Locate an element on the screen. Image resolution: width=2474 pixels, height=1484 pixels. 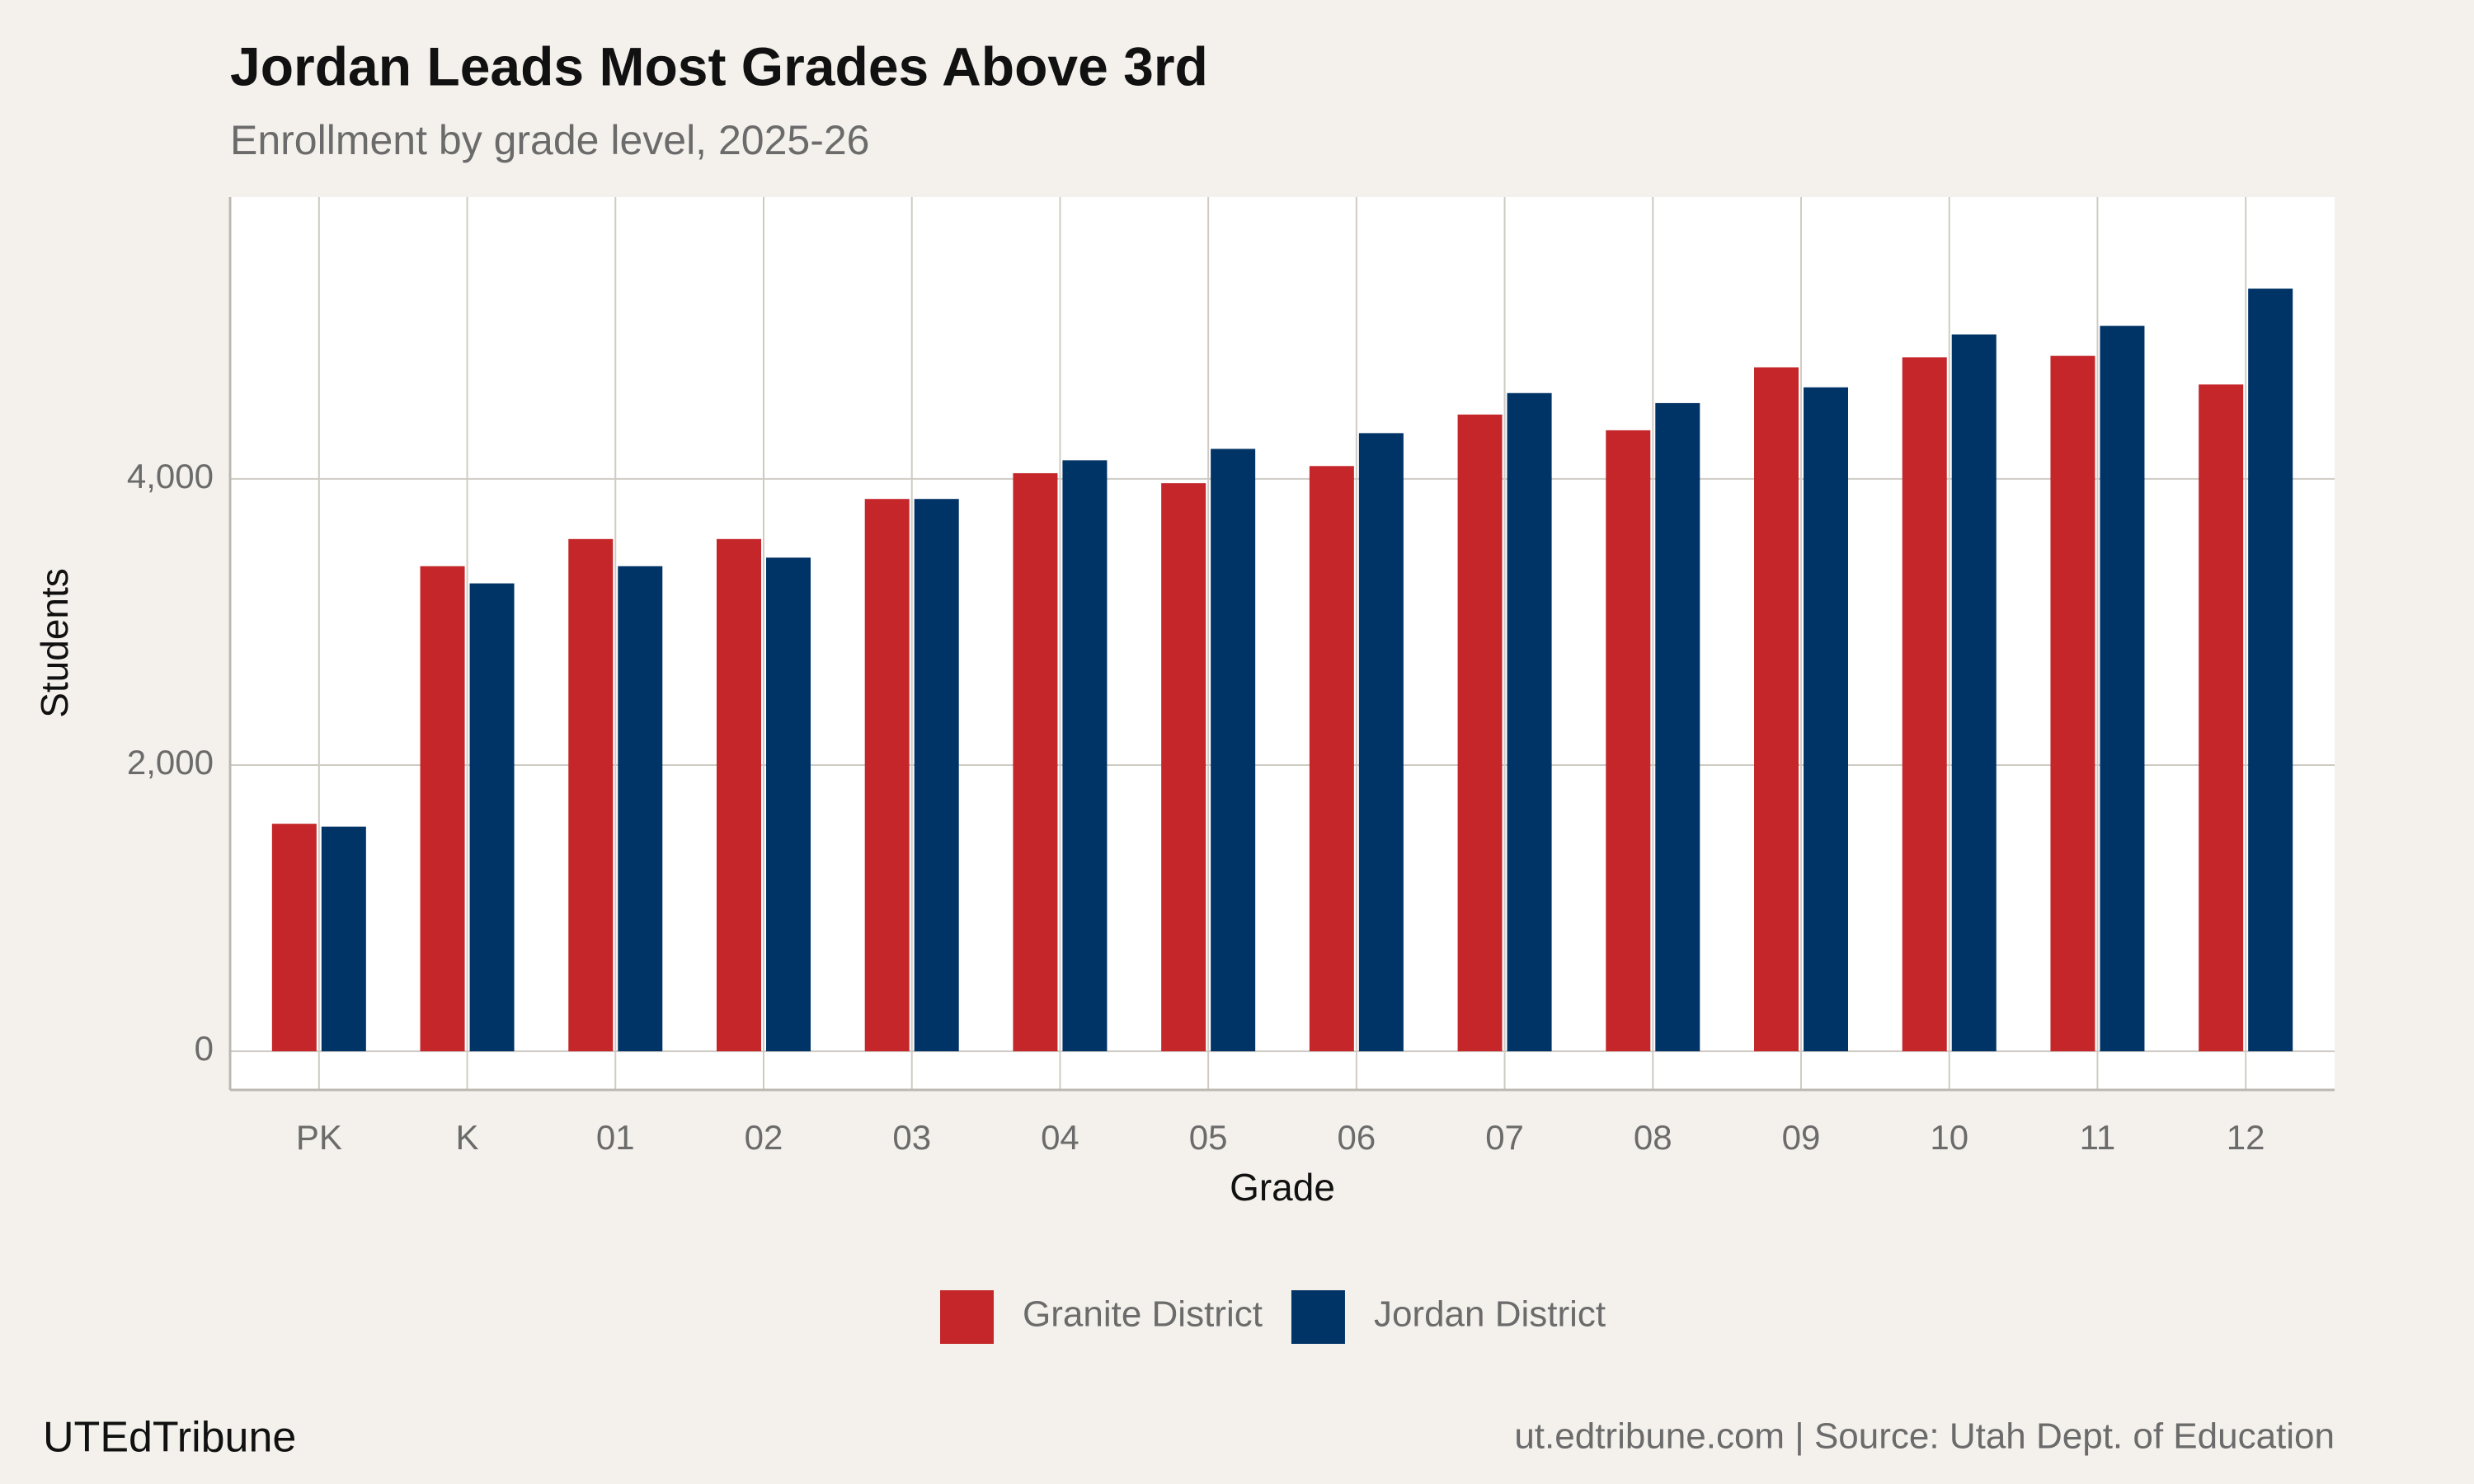
x-tick-label: 01 is located at coordinates (615, 1137).